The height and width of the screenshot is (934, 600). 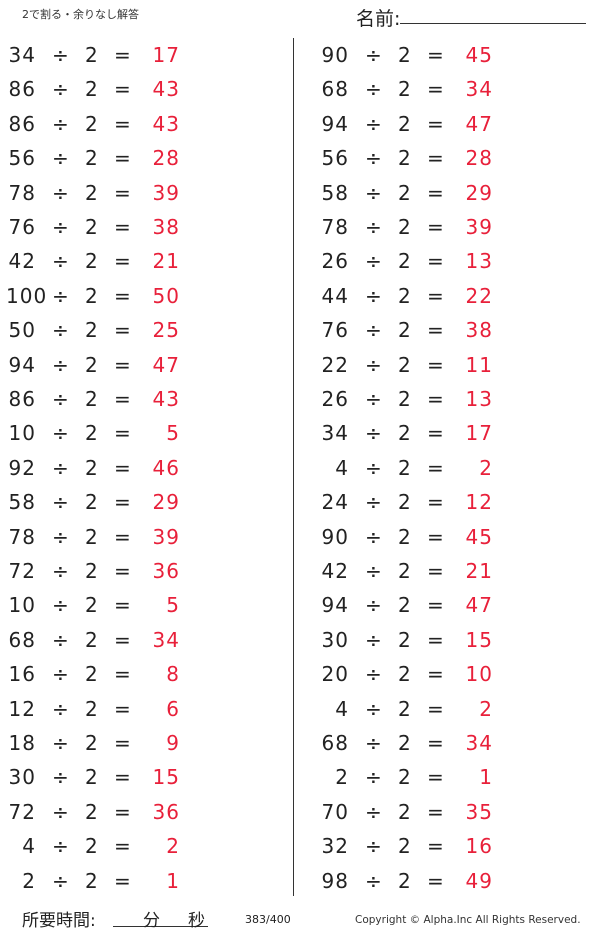 I want to click on column-divider, so click(x=293, y=467).